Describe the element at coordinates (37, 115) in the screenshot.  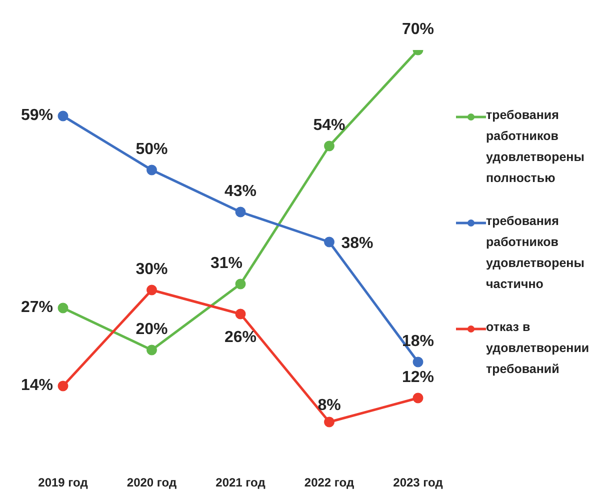
I see `data-label: 59%` at that location.